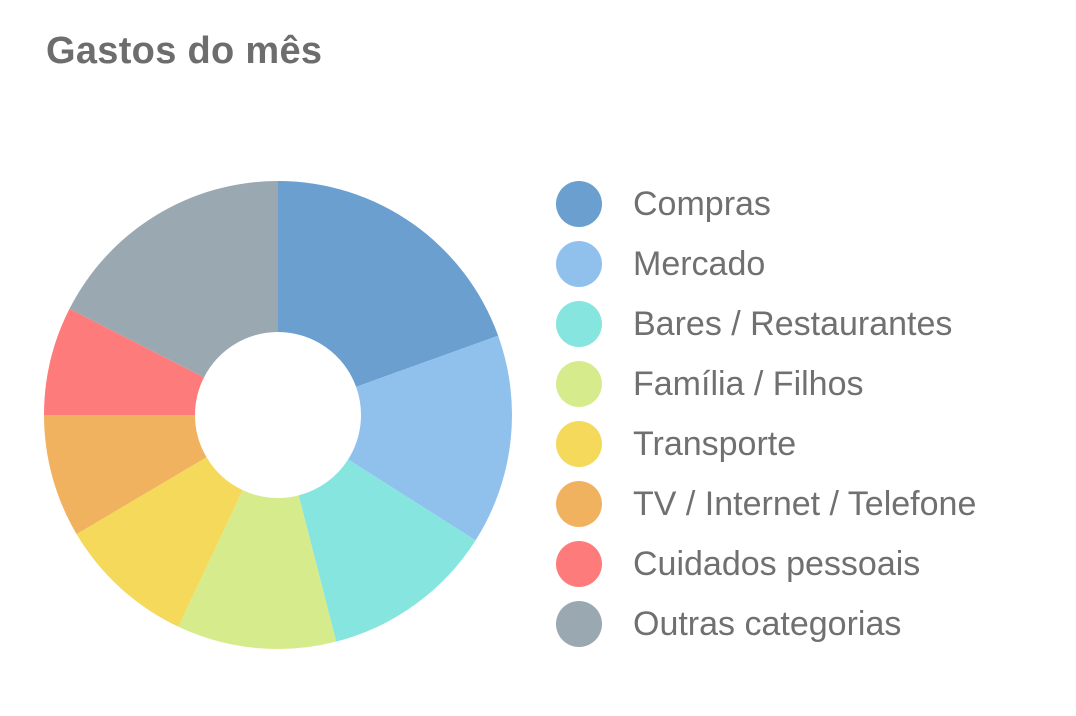  Describe the element at coordinates (699, 263) in the screenshot. I see `legend-label: Mercado` at that location.